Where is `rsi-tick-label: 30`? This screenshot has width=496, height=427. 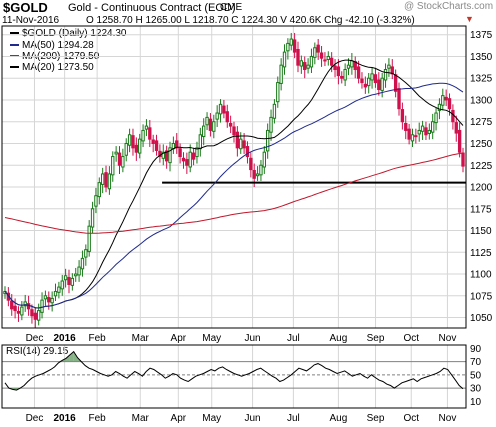
rsi-tick-label: 30 is located at coordinates (476, 389).